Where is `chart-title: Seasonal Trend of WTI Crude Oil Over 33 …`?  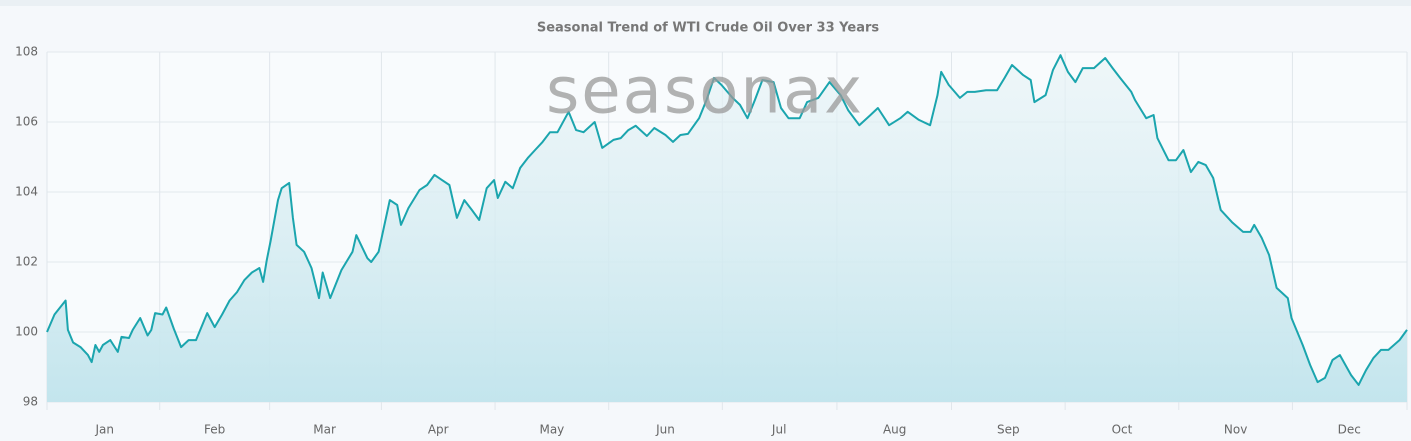 chart-title: Seasonal Trend of WTI Crude Oil Over 33 … is located at coordinates (708, 28).